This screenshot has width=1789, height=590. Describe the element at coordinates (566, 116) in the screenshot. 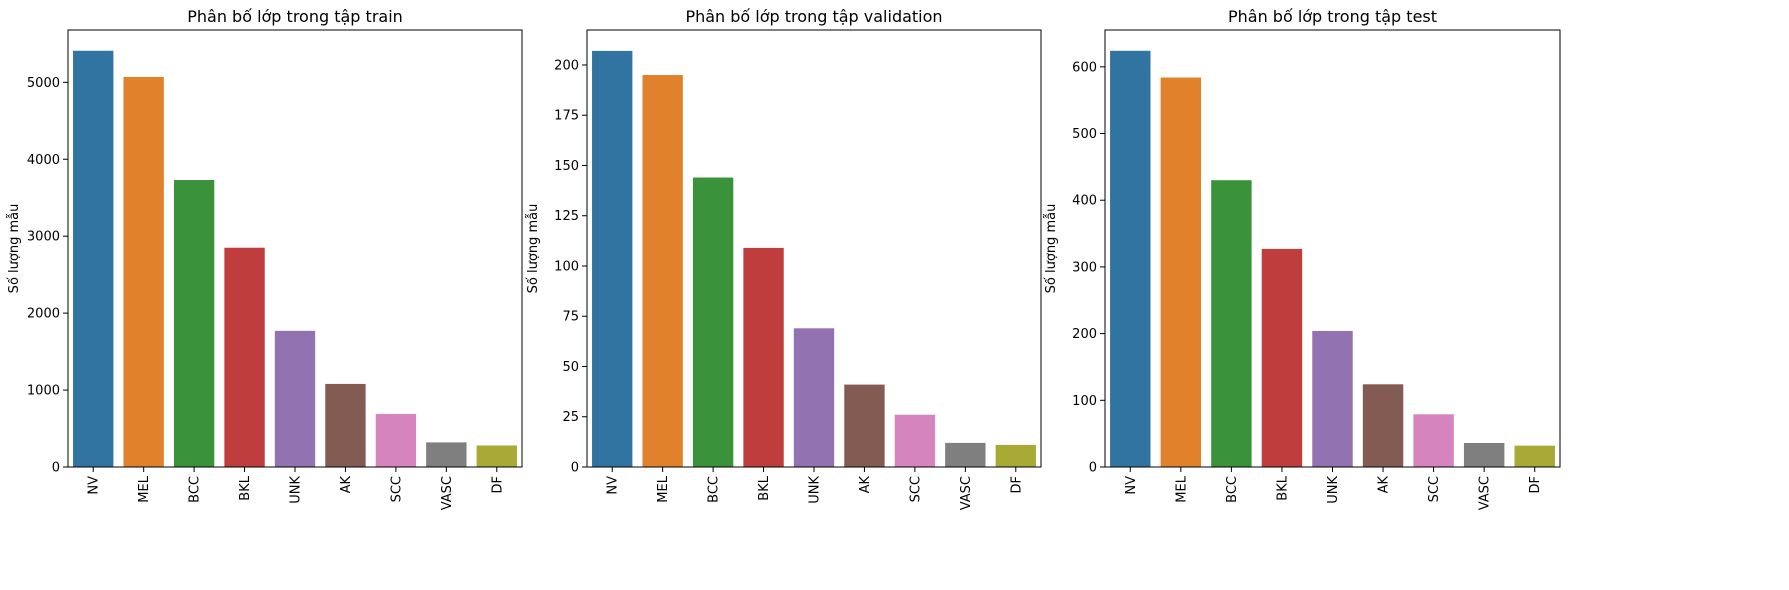

I see `y-tick-label: 175` at that location.